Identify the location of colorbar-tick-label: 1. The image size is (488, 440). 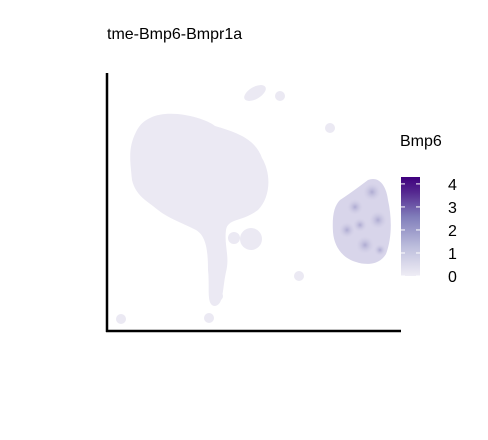
(452, 254).